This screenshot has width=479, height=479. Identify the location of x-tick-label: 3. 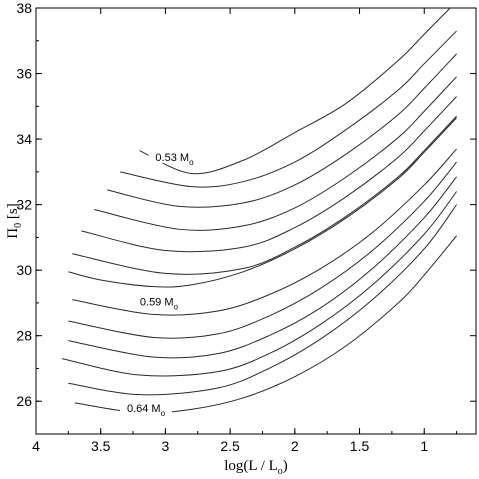
(166, 446).